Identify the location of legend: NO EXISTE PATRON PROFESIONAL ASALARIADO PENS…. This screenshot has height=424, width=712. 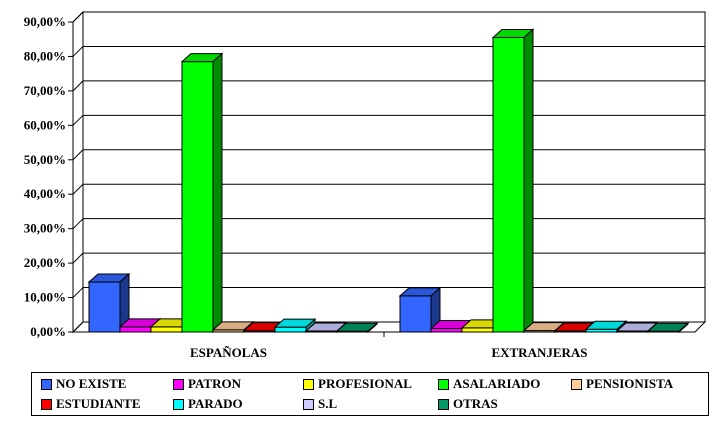
(370, 394).